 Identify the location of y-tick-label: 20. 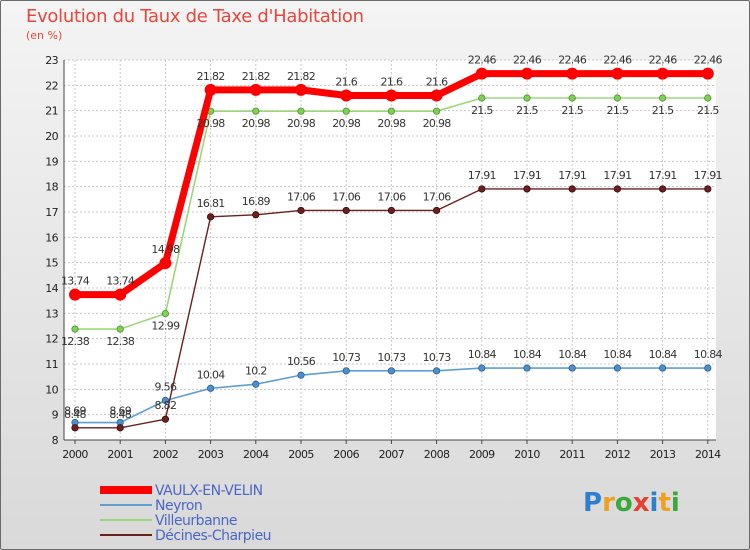
(51, 136).